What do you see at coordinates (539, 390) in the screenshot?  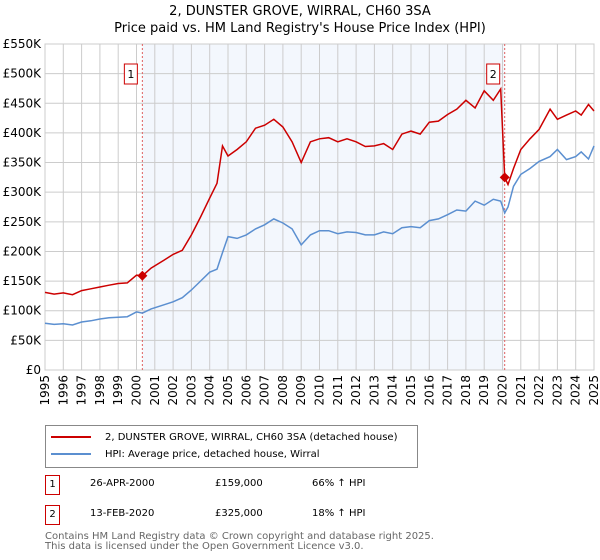 I see `x-tick-label: 2022` at bounding box center [539, 390].